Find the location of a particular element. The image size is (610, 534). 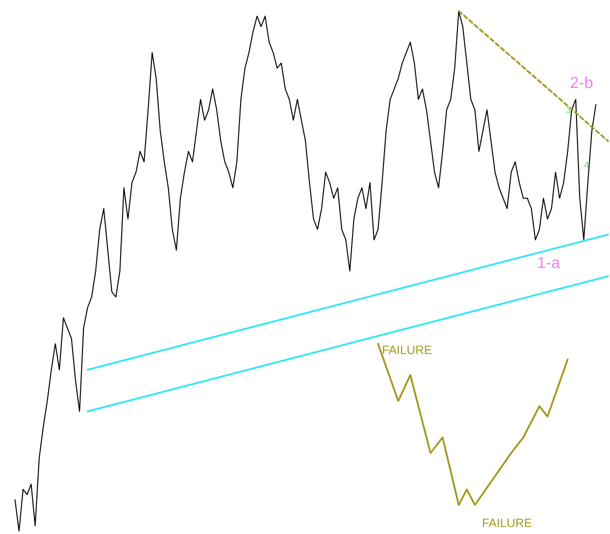

annotation: 3 is located at coordinates (569, 110).